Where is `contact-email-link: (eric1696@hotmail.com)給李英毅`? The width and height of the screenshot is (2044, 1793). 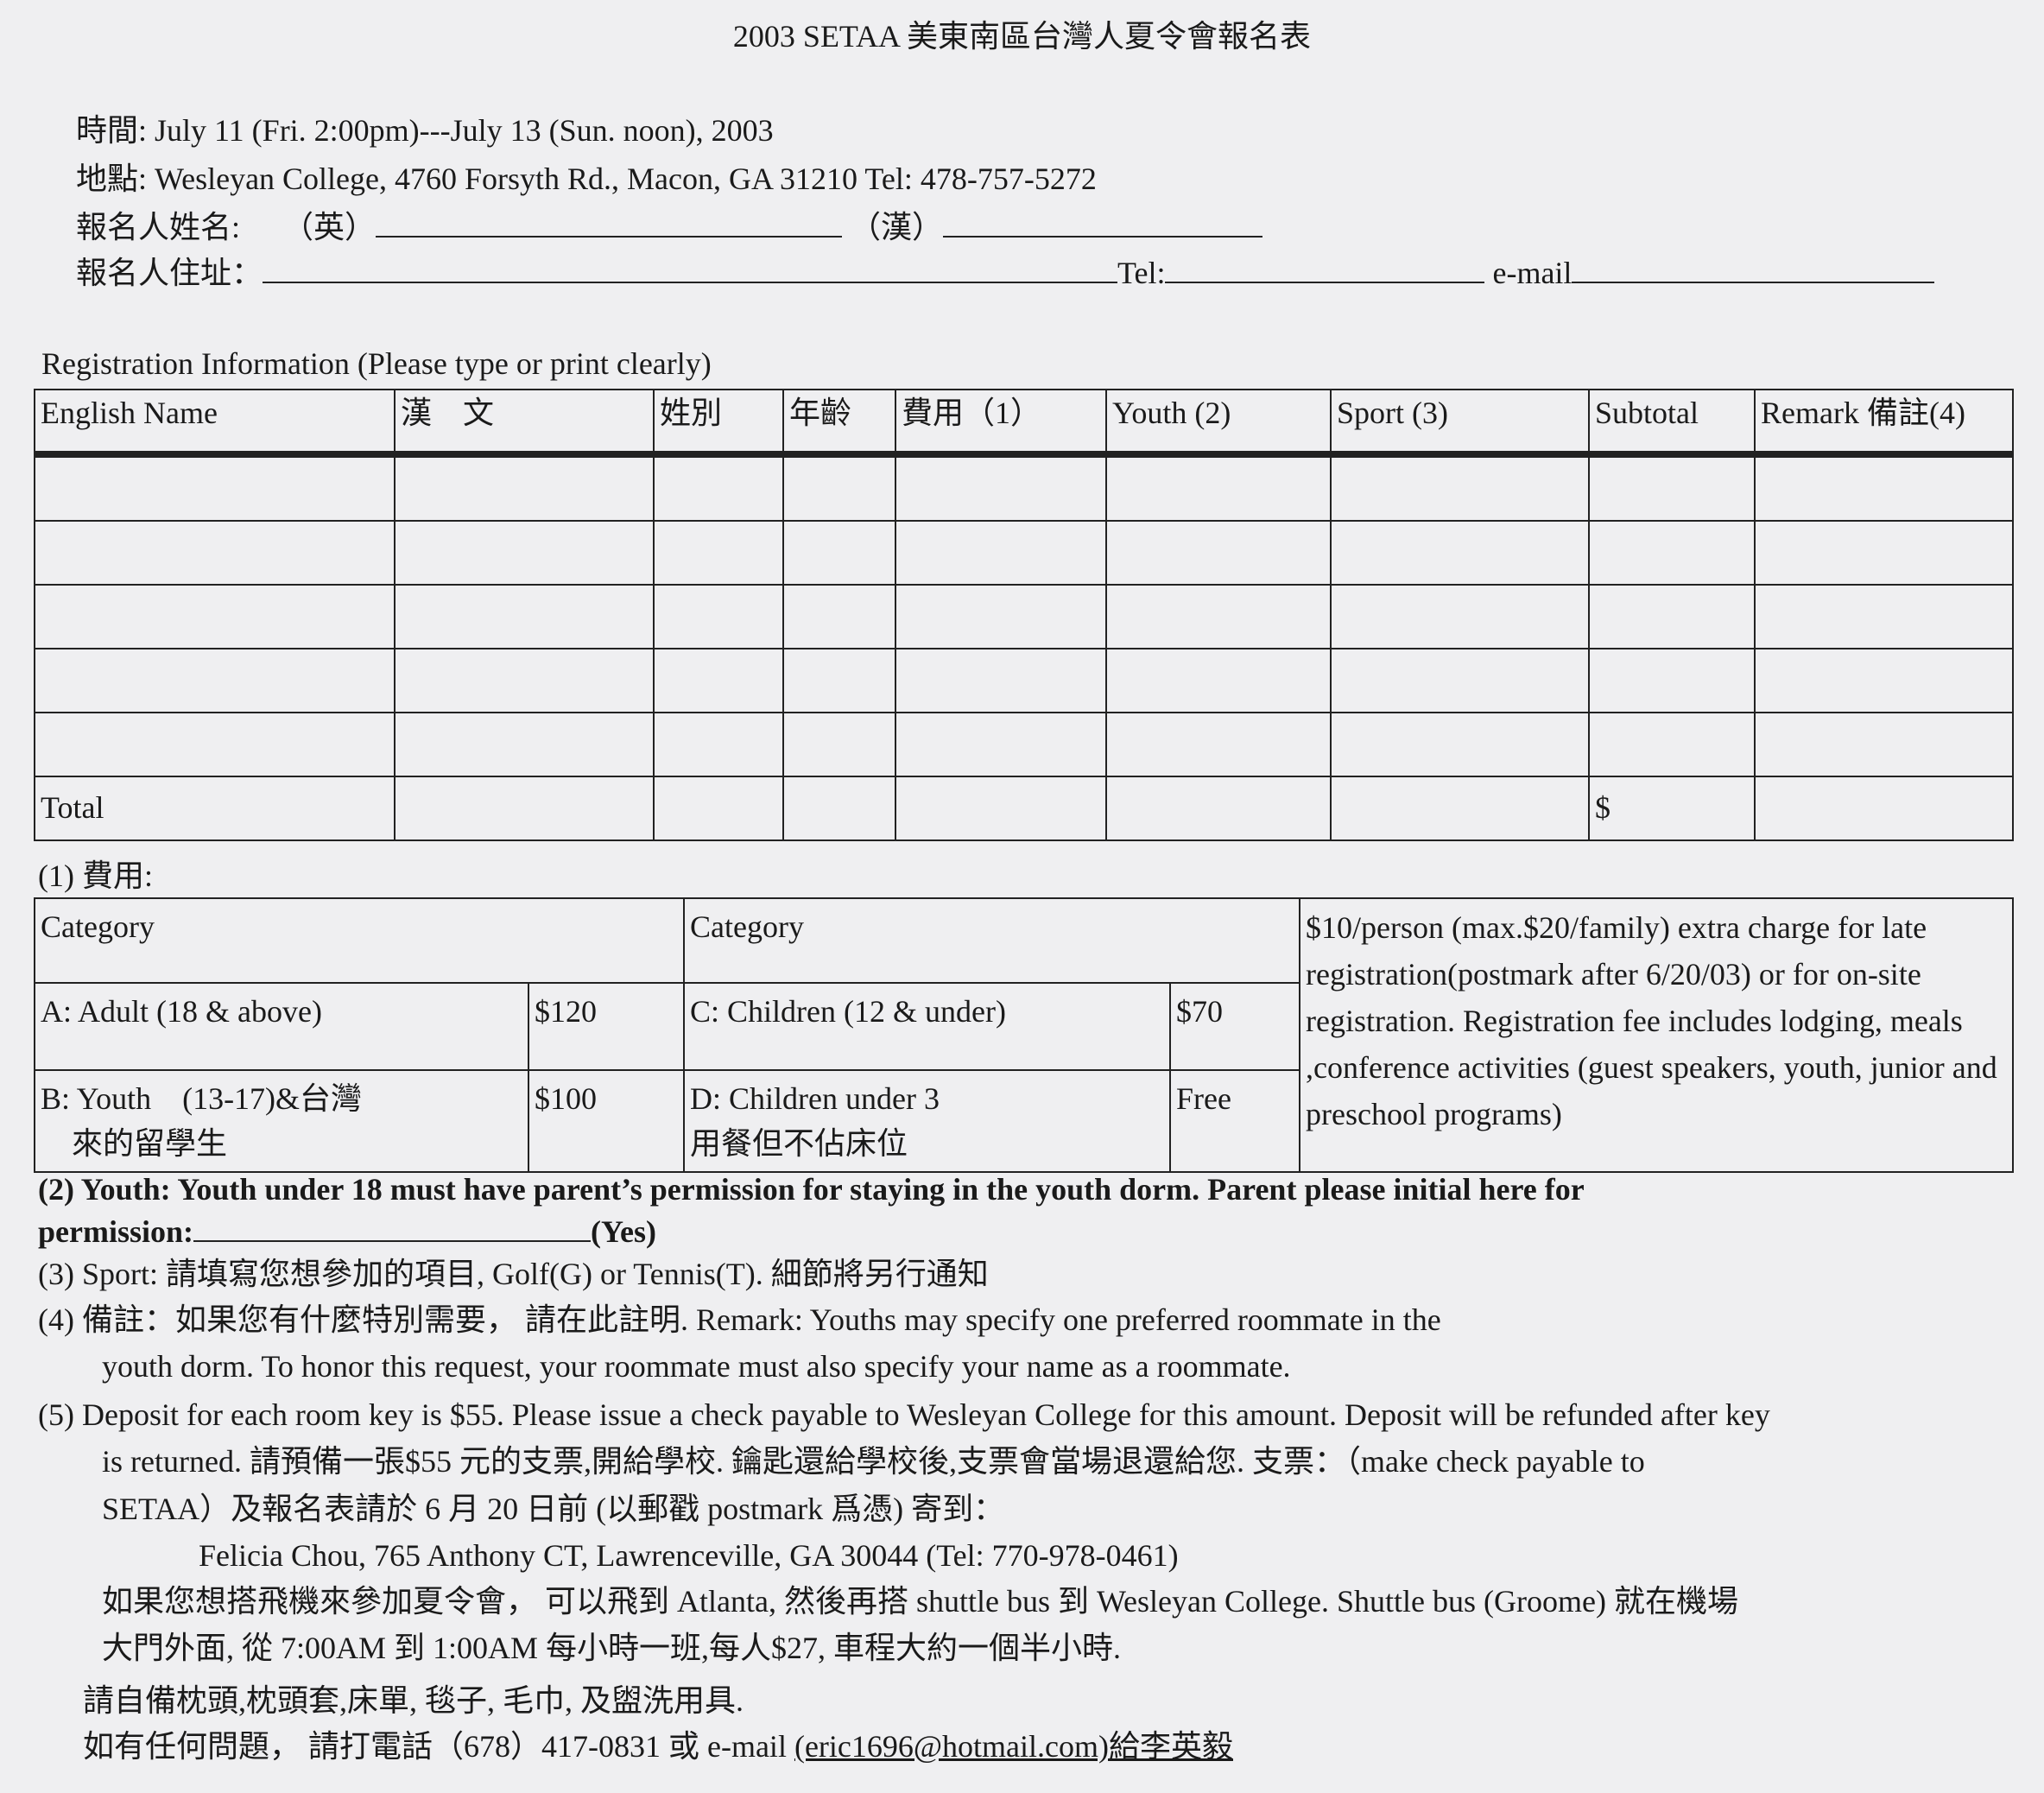 contact-email-link: (eric1696@hotmail.com)給李英毅 is located at coordinates (1013, 1747).